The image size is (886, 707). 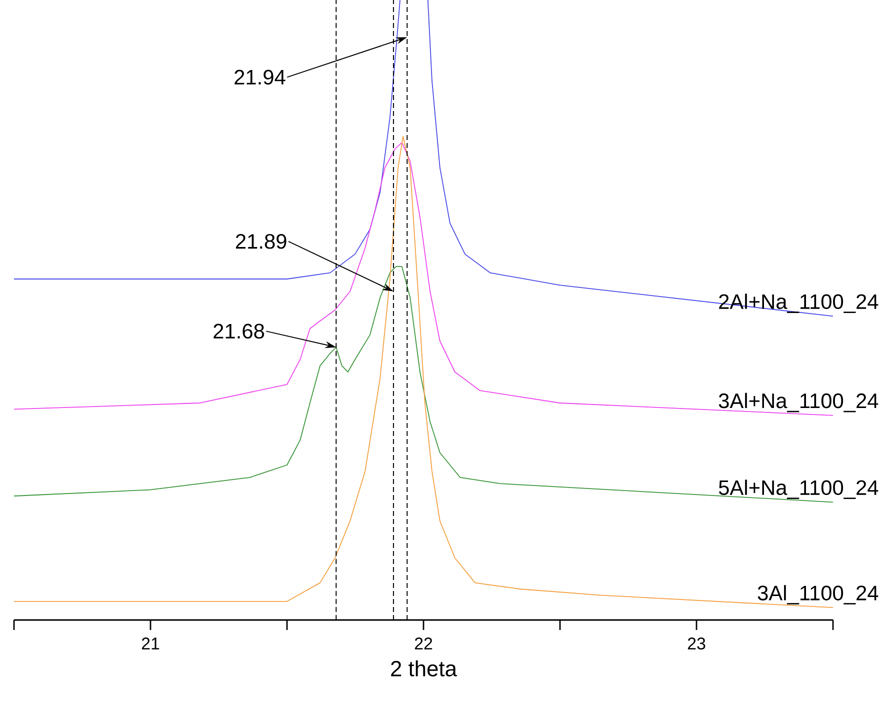 I want to click on x-tick-label: 23, so click(x=697, y=644).